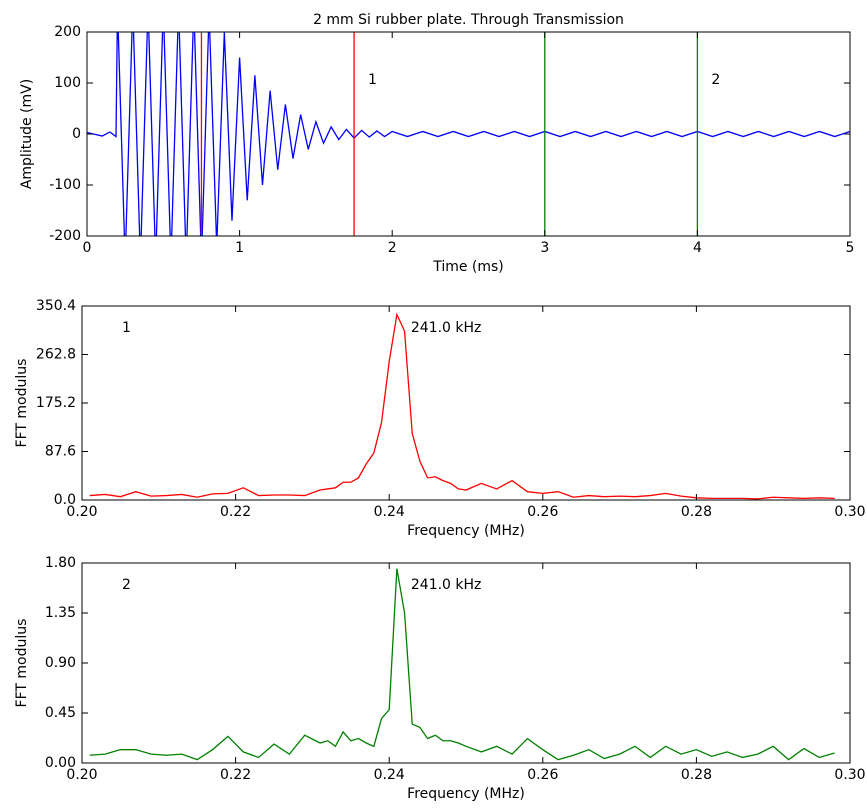  What do you see at coordinates (392, 248) in the screenshot?
I see `x-tick-label: 2` at bounding box center [392, 248].